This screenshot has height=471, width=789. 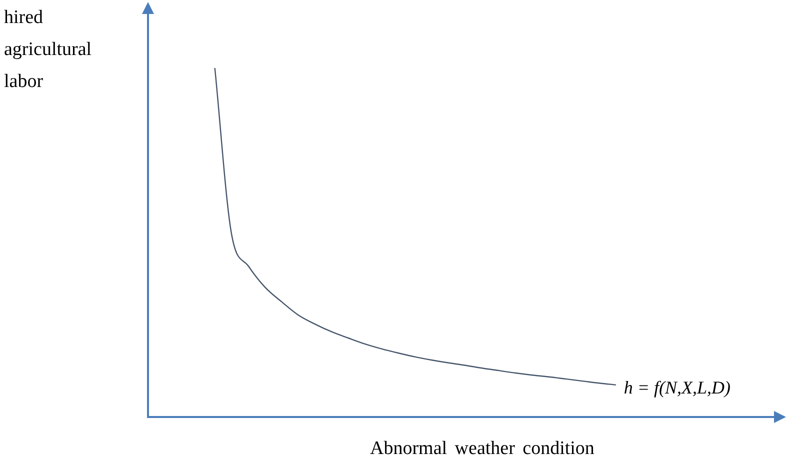 What do you see at coordinates (677, 388) in the screenshot?
I see `series-label: h = f(N,X,L,D)` at bounding box center [677, 388].